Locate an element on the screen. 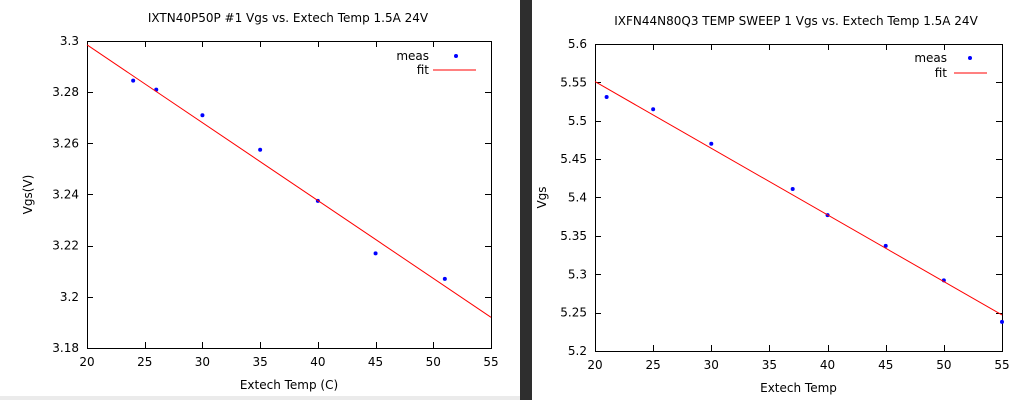 This screenshot has width=1014, height=400. x-axis-label: Extech Temp (C) is located at coordinates (289, 385).